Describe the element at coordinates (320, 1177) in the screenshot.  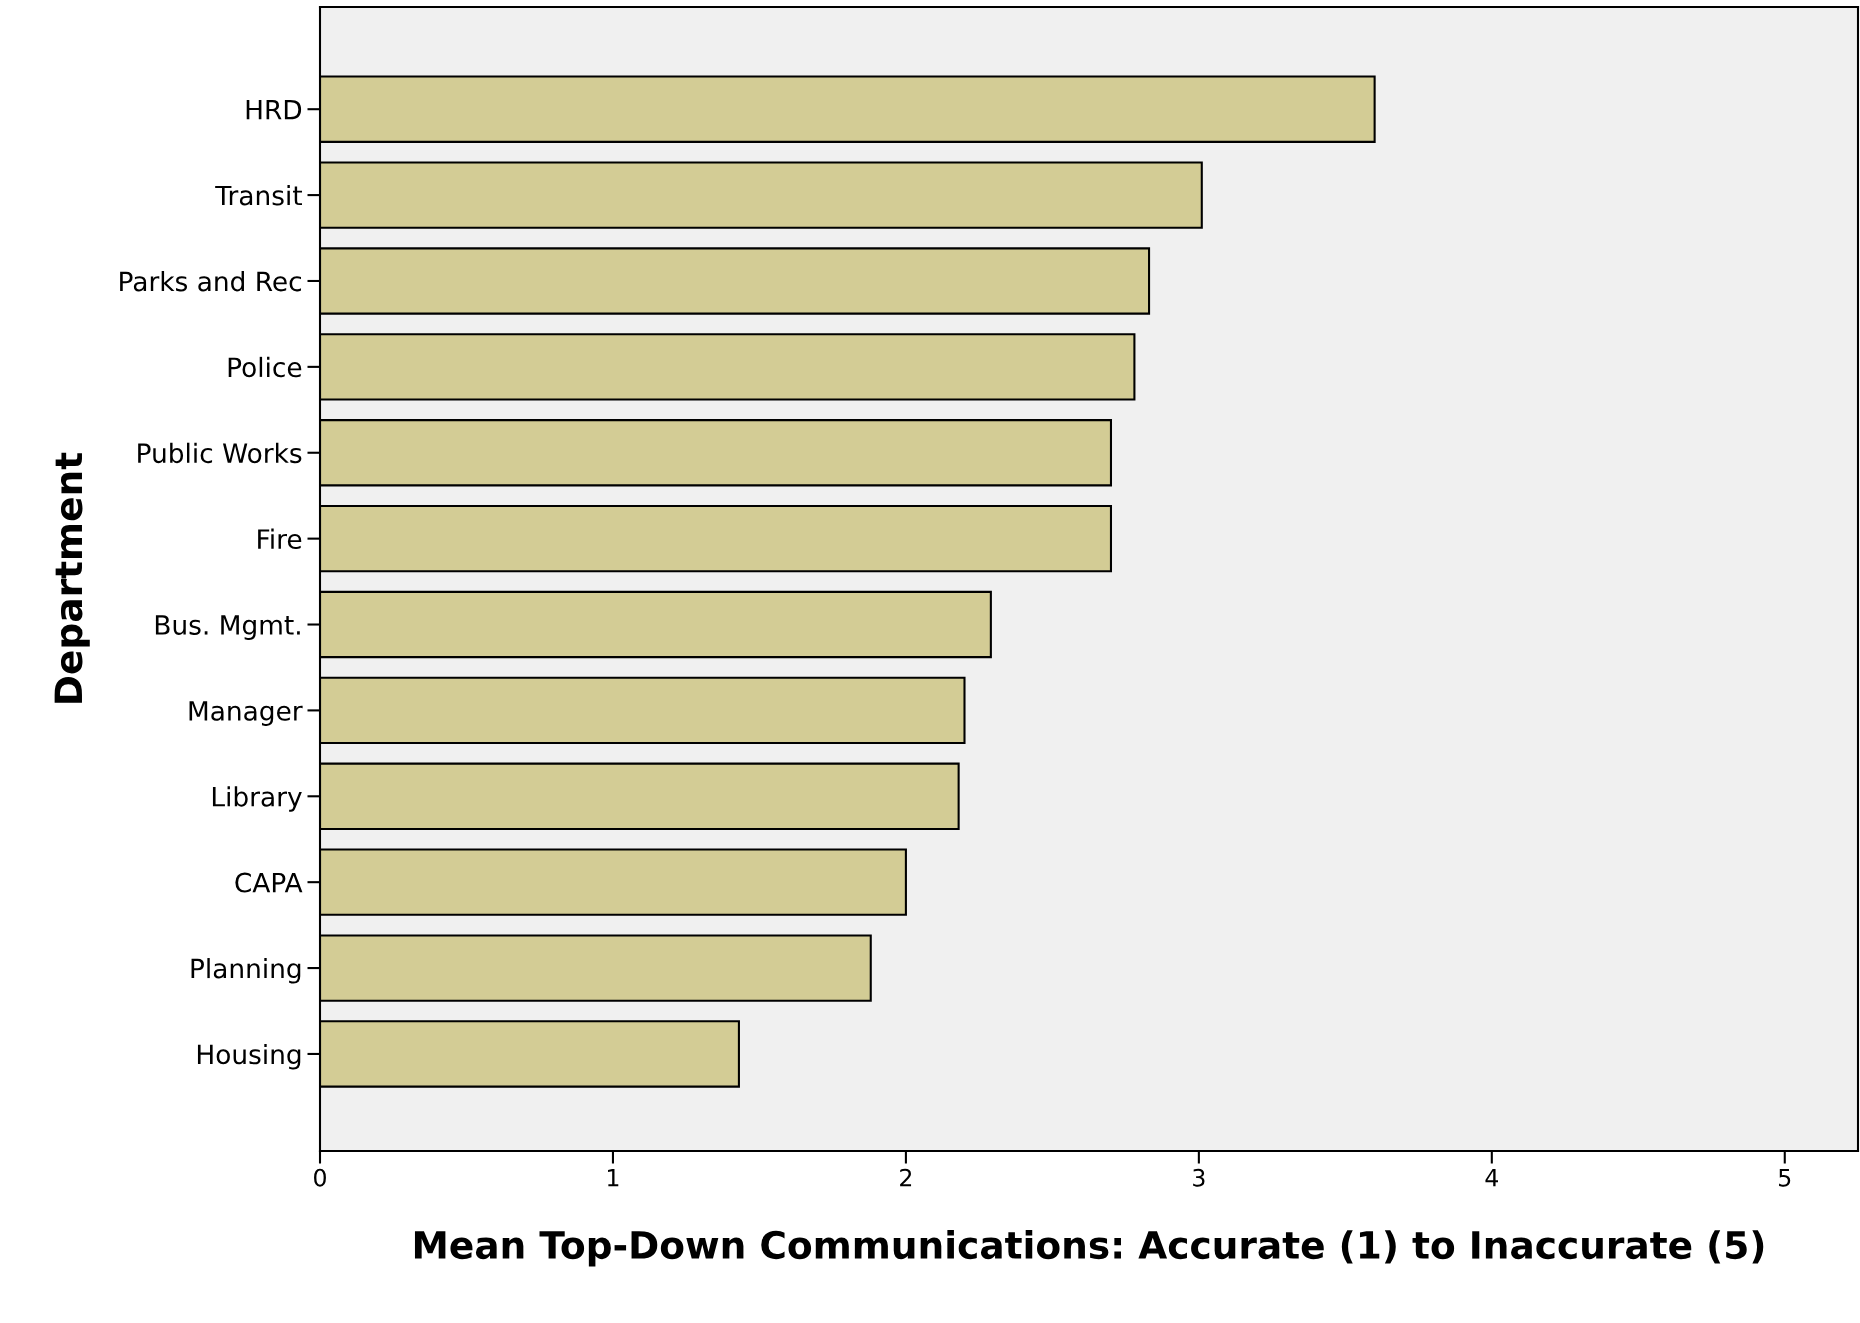
I see `x-tick-label: 0` at that location.